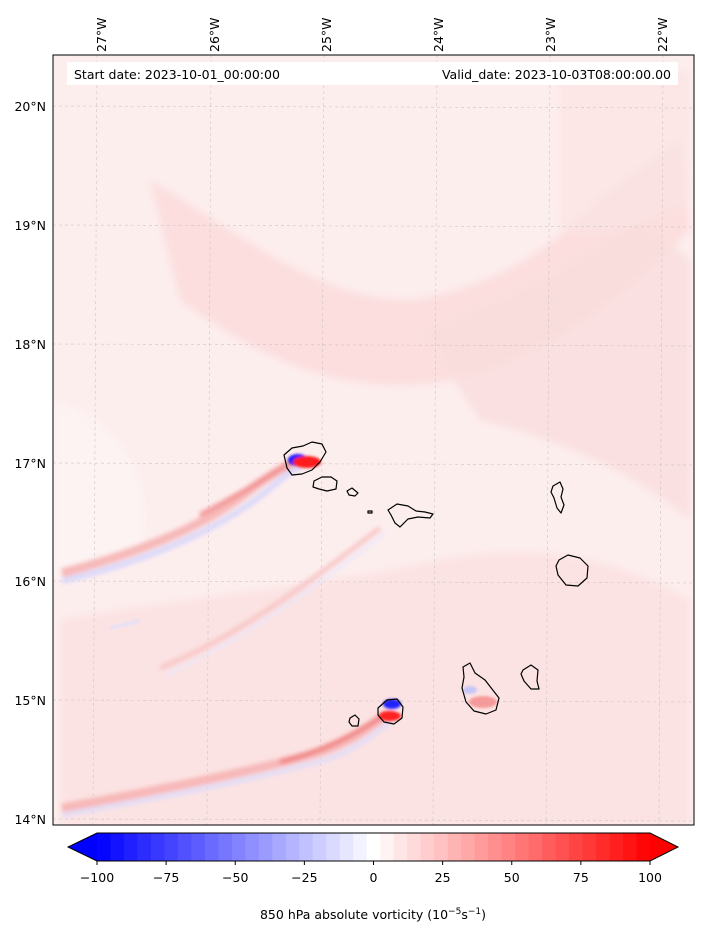 Image resolution: width=703 pixels, height=936 pixels. Describe the element at coordinates (650, 877) in the screenshot. I see `colorbar-tick-label: 100` at that location.